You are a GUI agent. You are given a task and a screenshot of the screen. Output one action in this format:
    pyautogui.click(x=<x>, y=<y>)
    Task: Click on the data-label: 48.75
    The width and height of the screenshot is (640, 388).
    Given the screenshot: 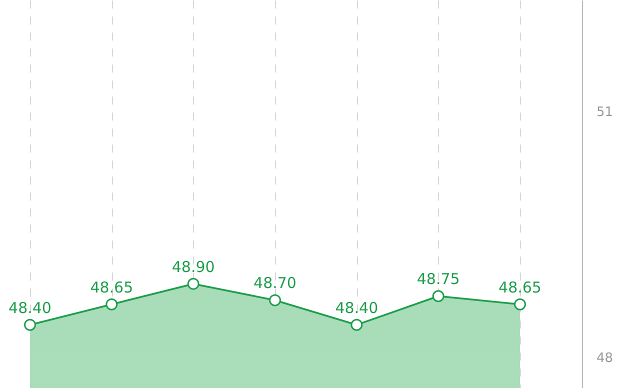 What is the action you would take?
    pyautogui.click(x=438, y=279)
    